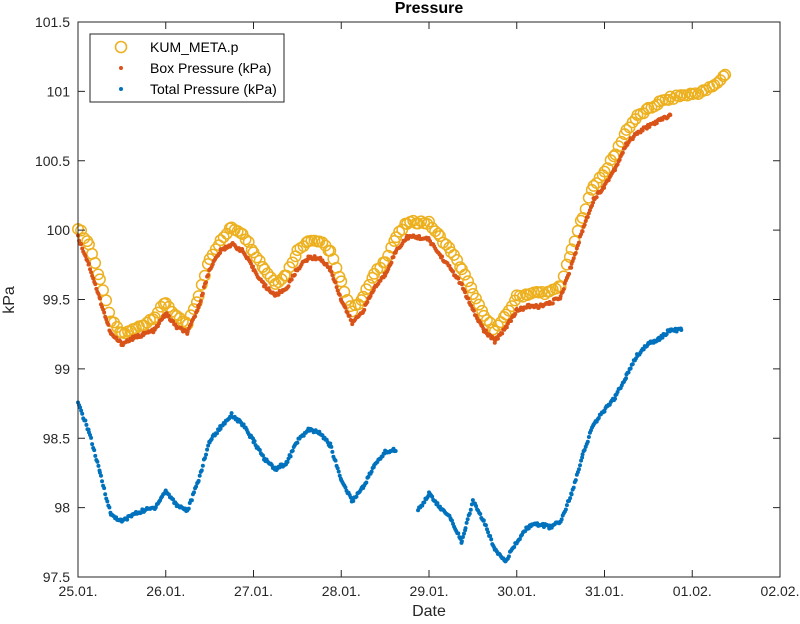 This screenshot has height=624, width=800. I want to click on y-tick-label: 100.5, so click(52, 161).